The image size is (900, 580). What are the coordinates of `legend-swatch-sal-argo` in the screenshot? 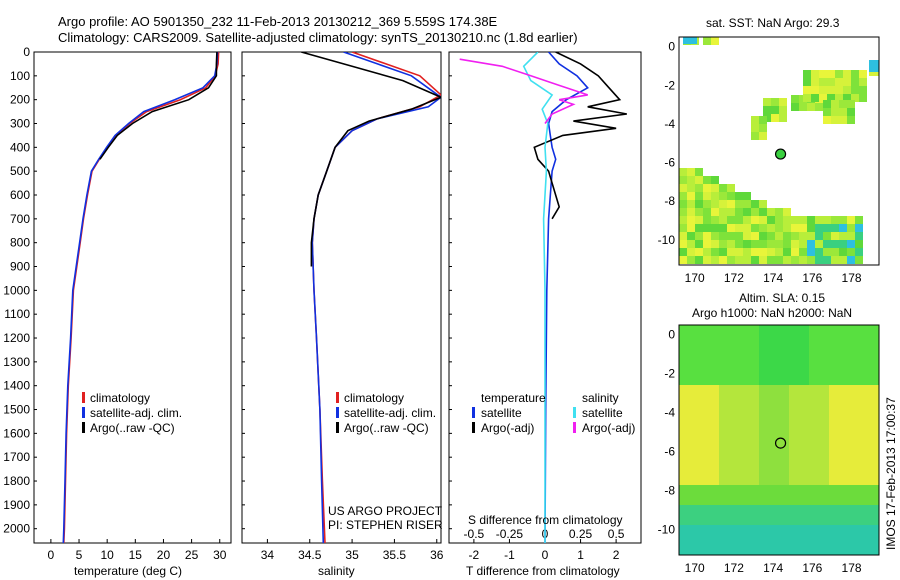 It's located at (574, 427).